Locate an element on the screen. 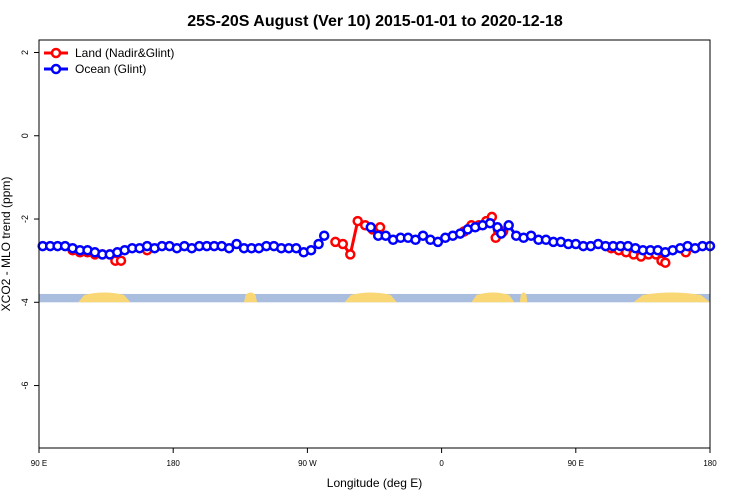 This screenshot has width=750, height=500. y-tick-label: 0 is located at coordinates (25, 135).